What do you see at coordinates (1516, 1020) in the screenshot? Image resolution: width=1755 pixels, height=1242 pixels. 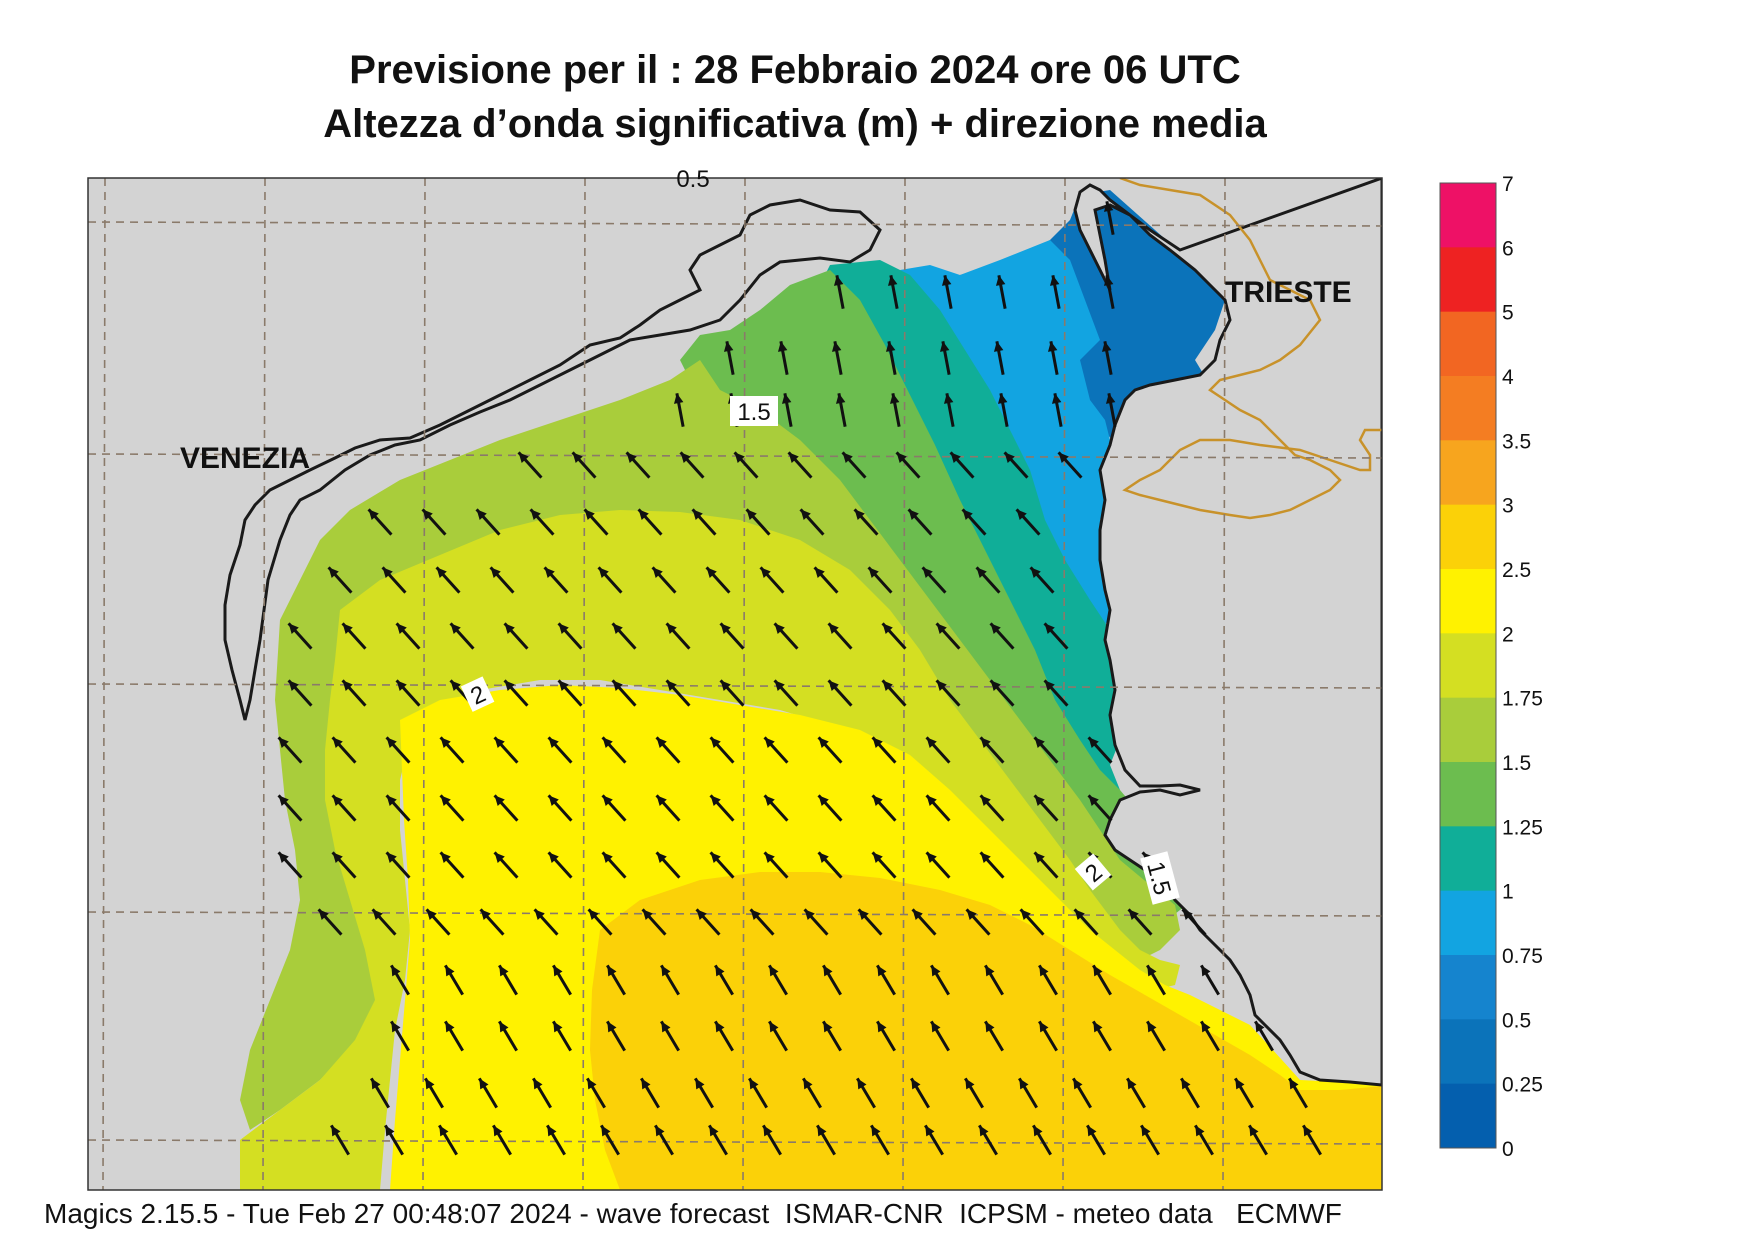 I see `legend-label: 0.5` at bounding box center [1516, 1020].